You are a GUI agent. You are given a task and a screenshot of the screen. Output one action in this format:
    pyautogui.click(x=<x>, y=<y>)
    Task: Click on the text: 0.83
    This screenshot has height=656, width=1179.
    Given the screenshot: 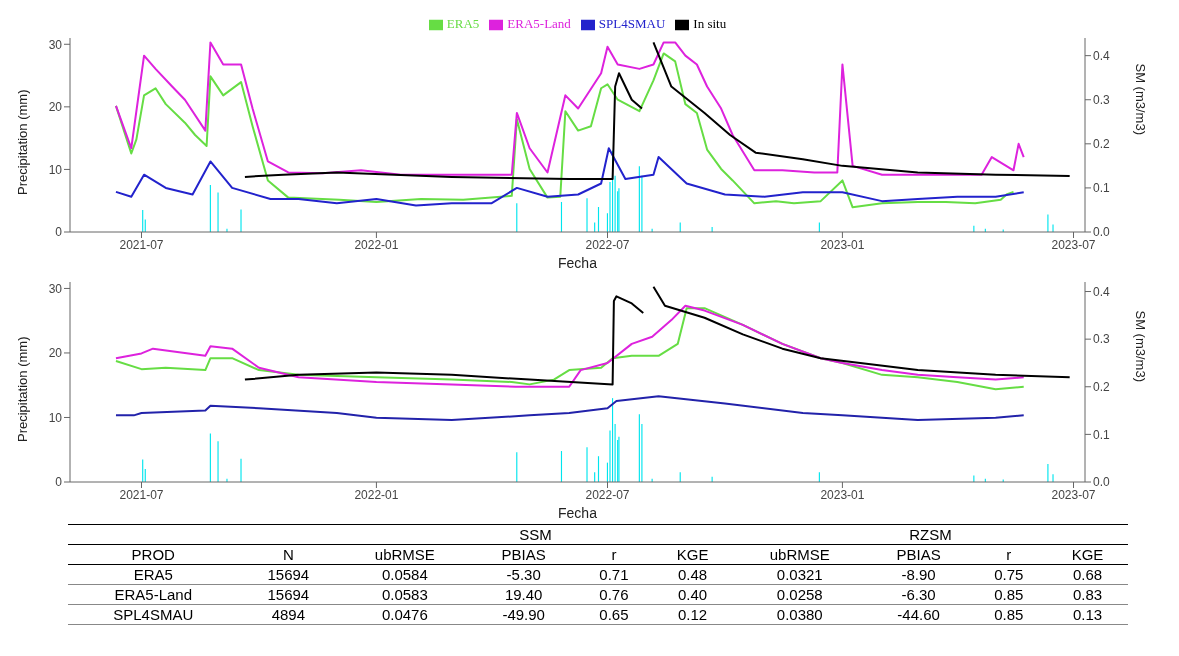 What is the action you would take?
    pyautogui.click(x=1087, y=594)
    